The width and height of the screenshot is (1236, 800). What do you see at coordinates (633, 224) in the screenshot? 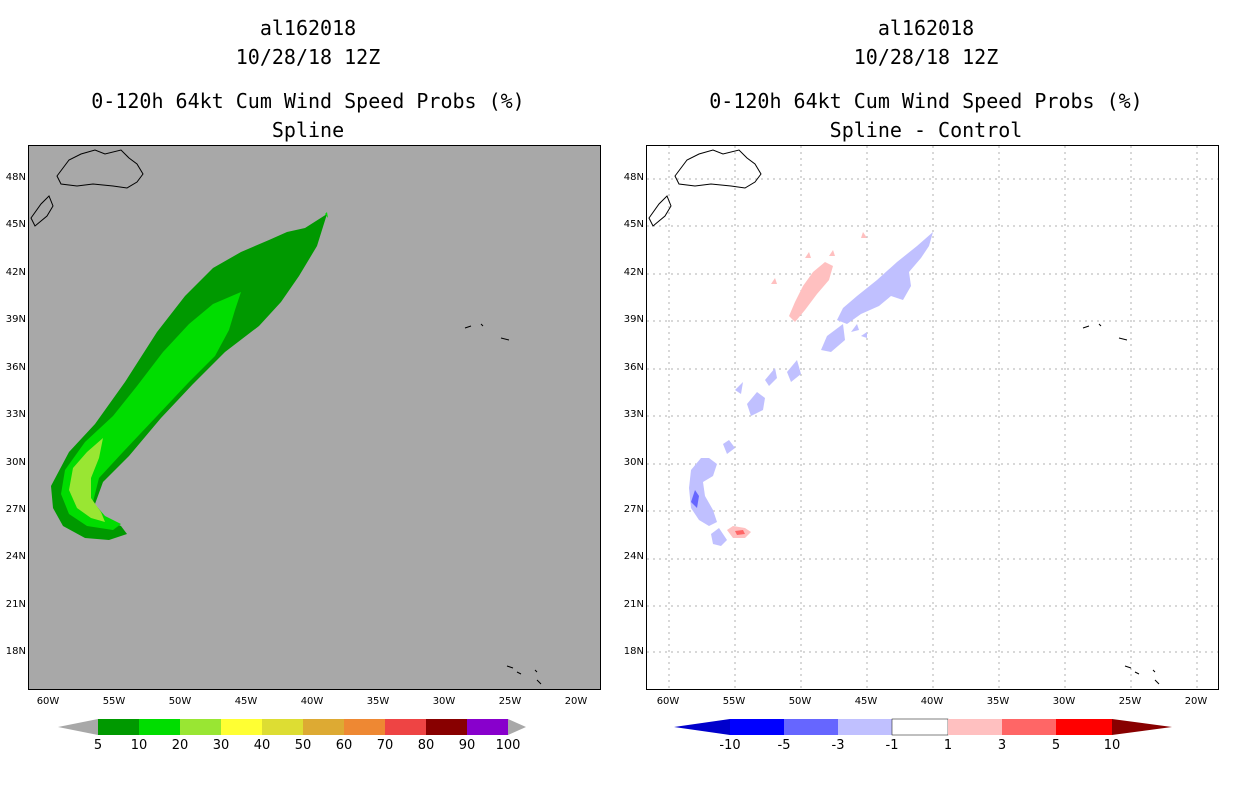
I see `lat-label-45n-right: 45N` at bounding box center [633, 224].